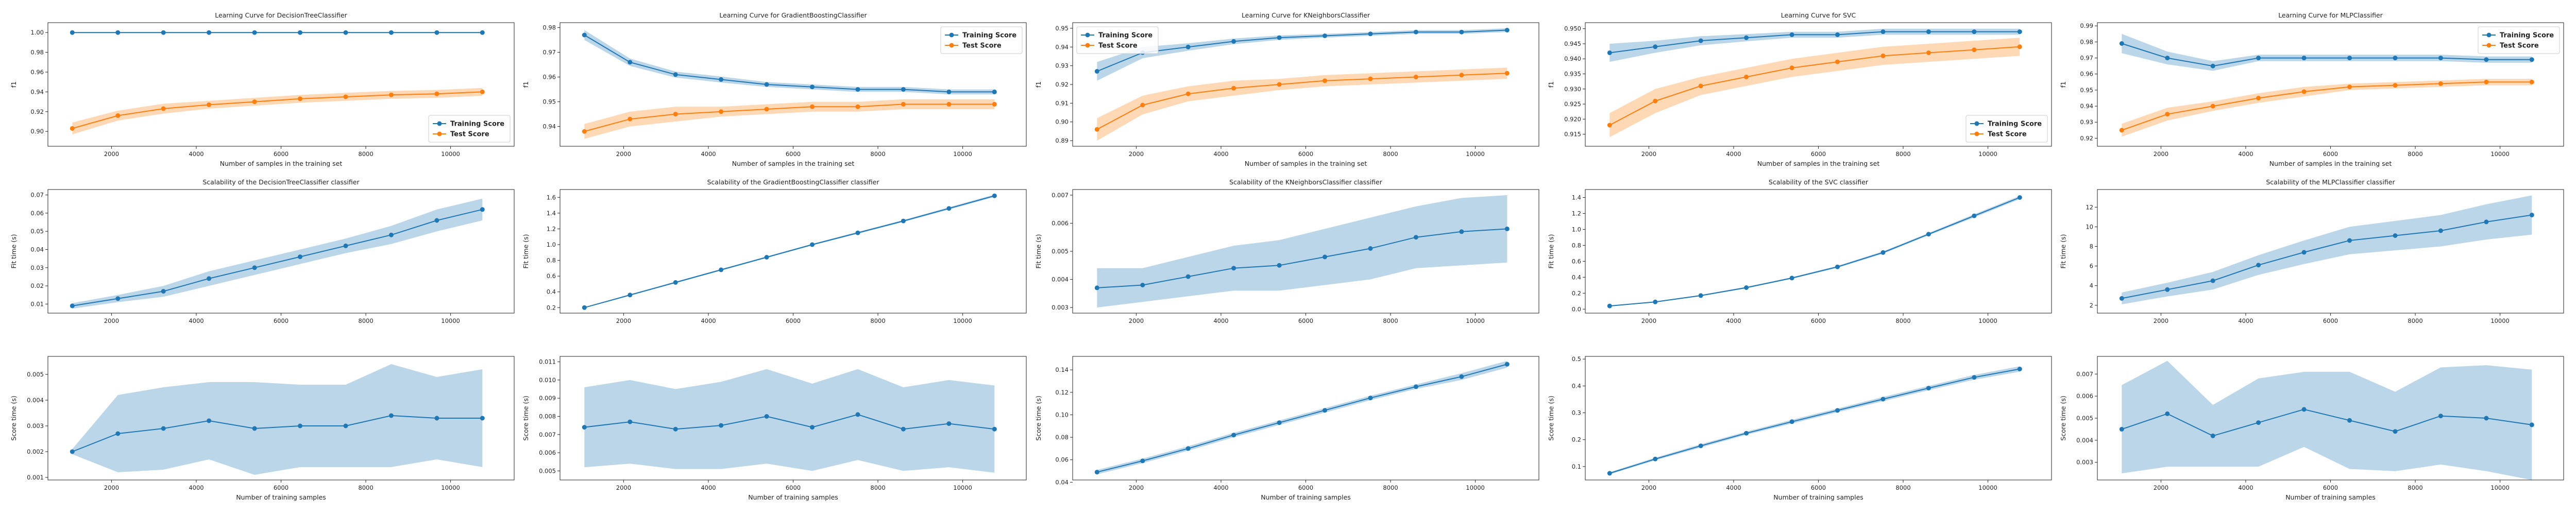  What do you see at coordinates (281, 497) in the screenshot?
I see `x-axis-label: Number of training samples` at bounding box center [281, 497].